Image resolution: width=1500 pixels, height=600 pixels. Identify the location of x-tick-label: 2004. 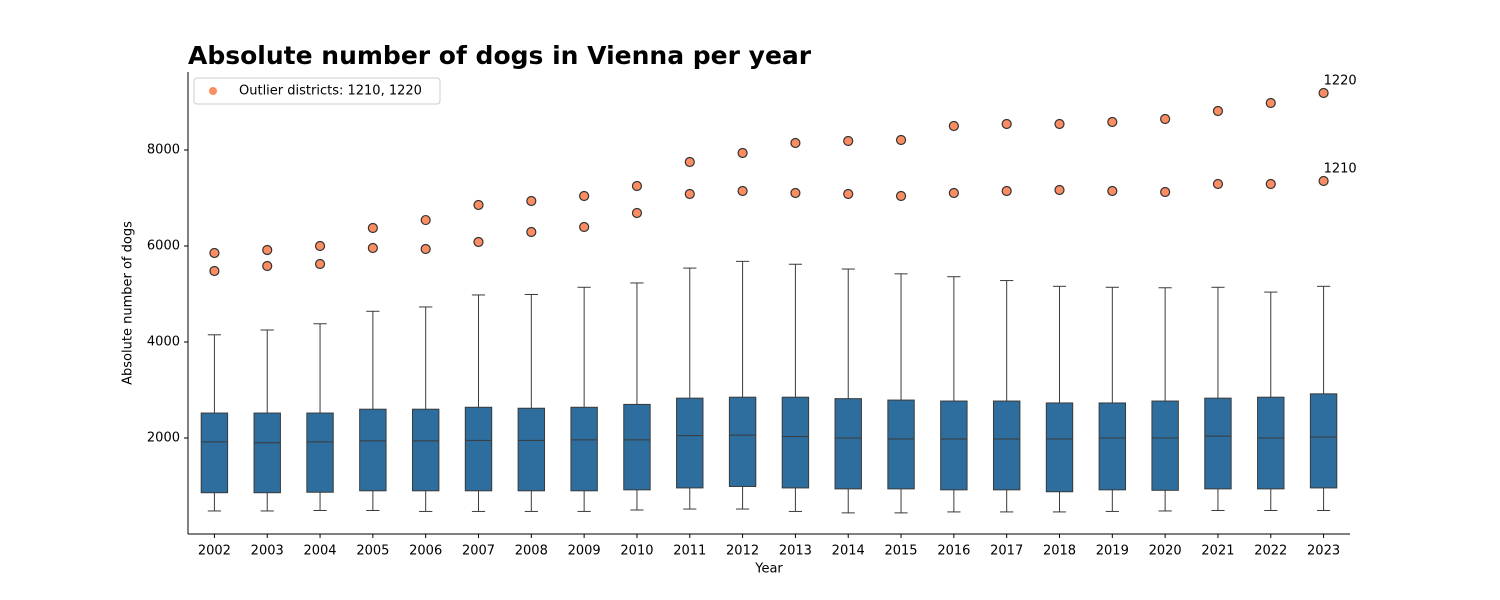
(319, 551).